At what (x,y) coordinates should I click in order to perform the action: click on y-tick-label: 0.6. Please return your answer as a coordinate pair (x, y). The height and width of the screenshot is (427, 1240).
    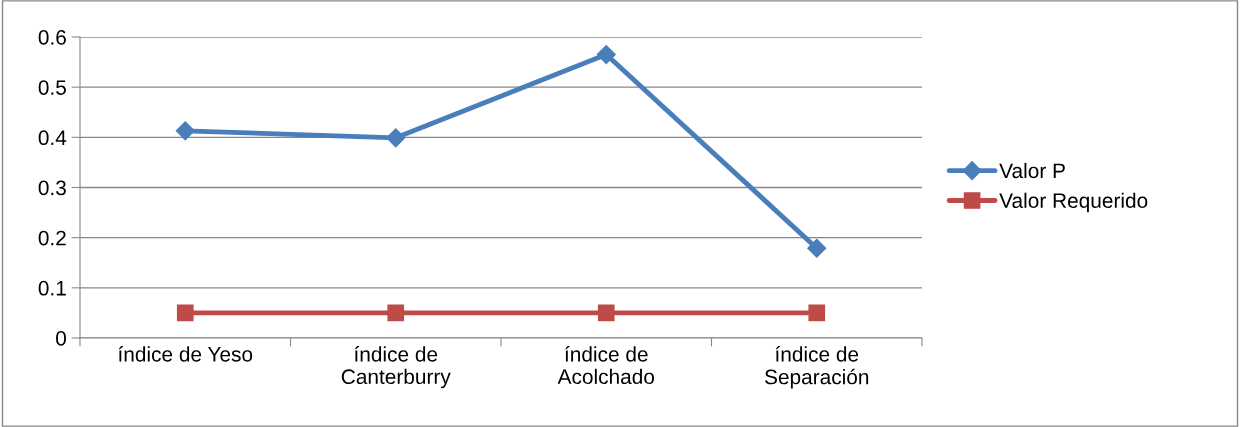
    Looking at the image, I should click on (52, 37).